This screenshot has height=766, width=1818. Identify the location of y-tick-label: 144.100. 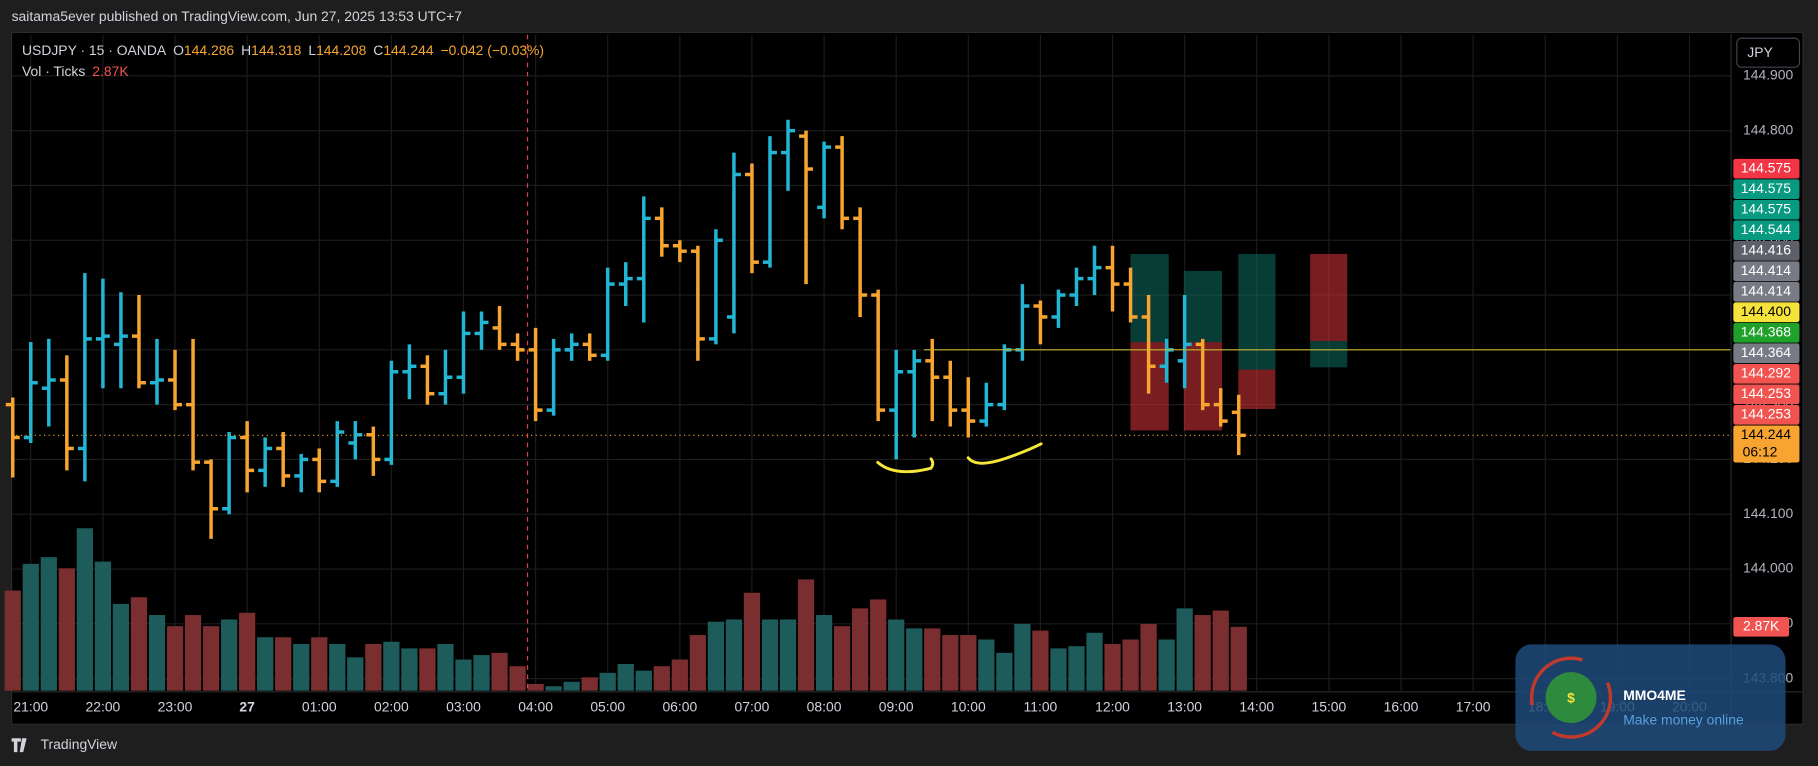
(1768, 513).